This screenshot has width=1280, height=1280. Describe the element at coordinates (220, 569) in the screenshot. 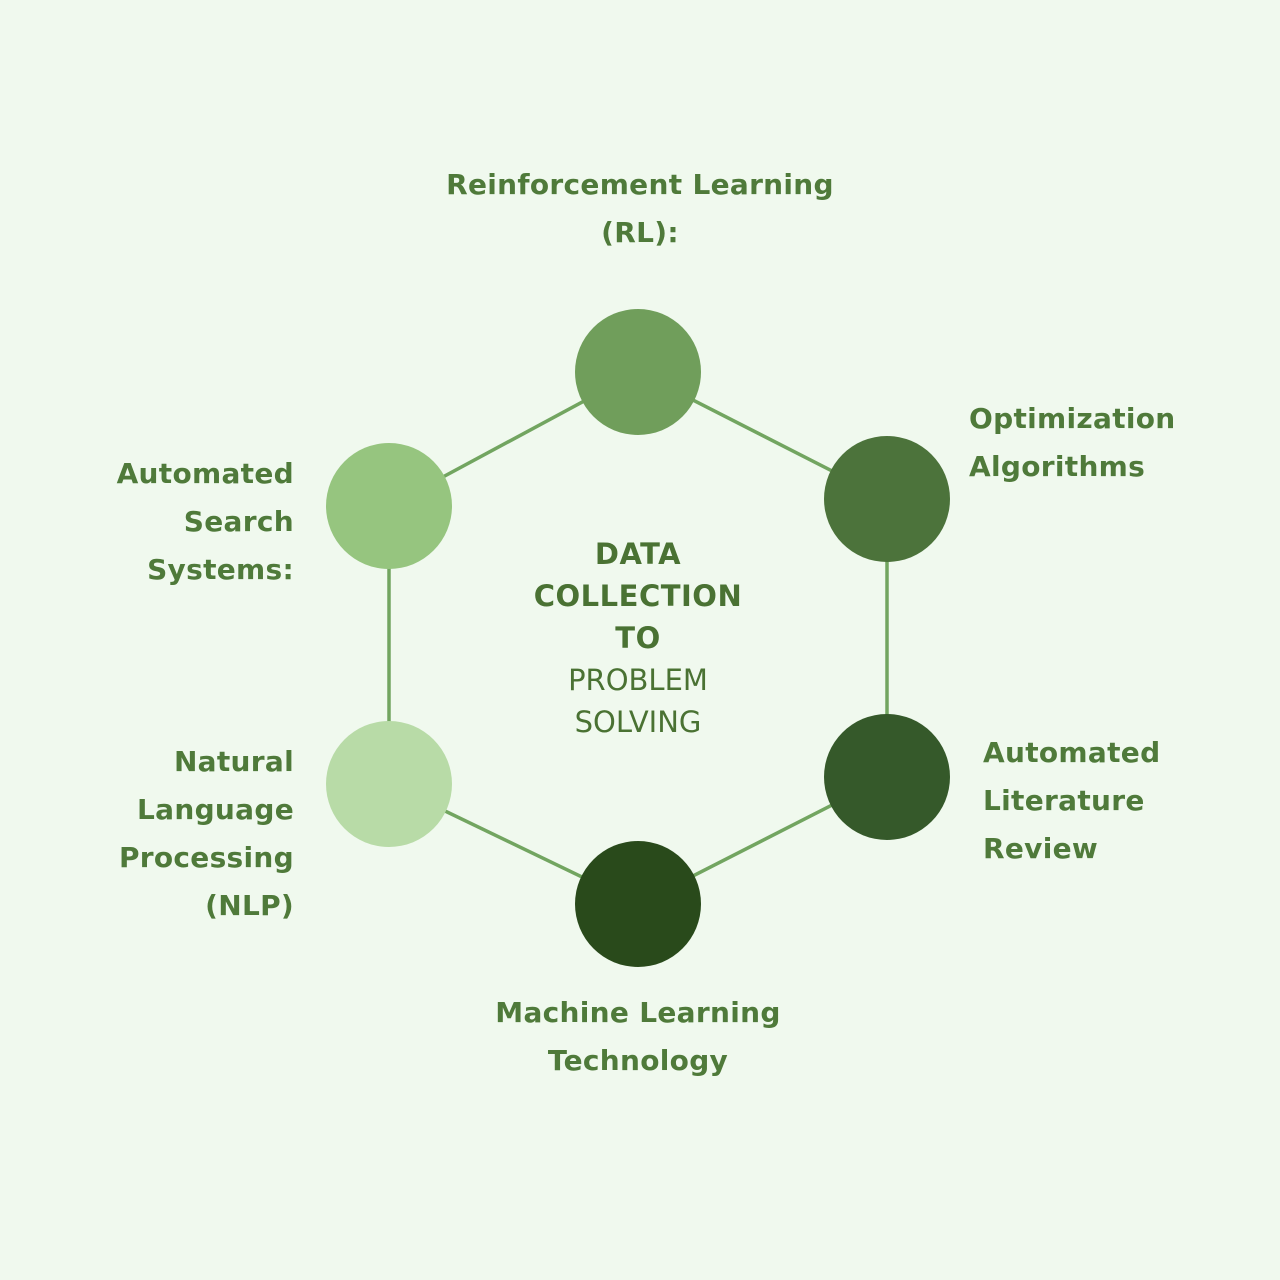

I see `label-line: Systems:` at that location.